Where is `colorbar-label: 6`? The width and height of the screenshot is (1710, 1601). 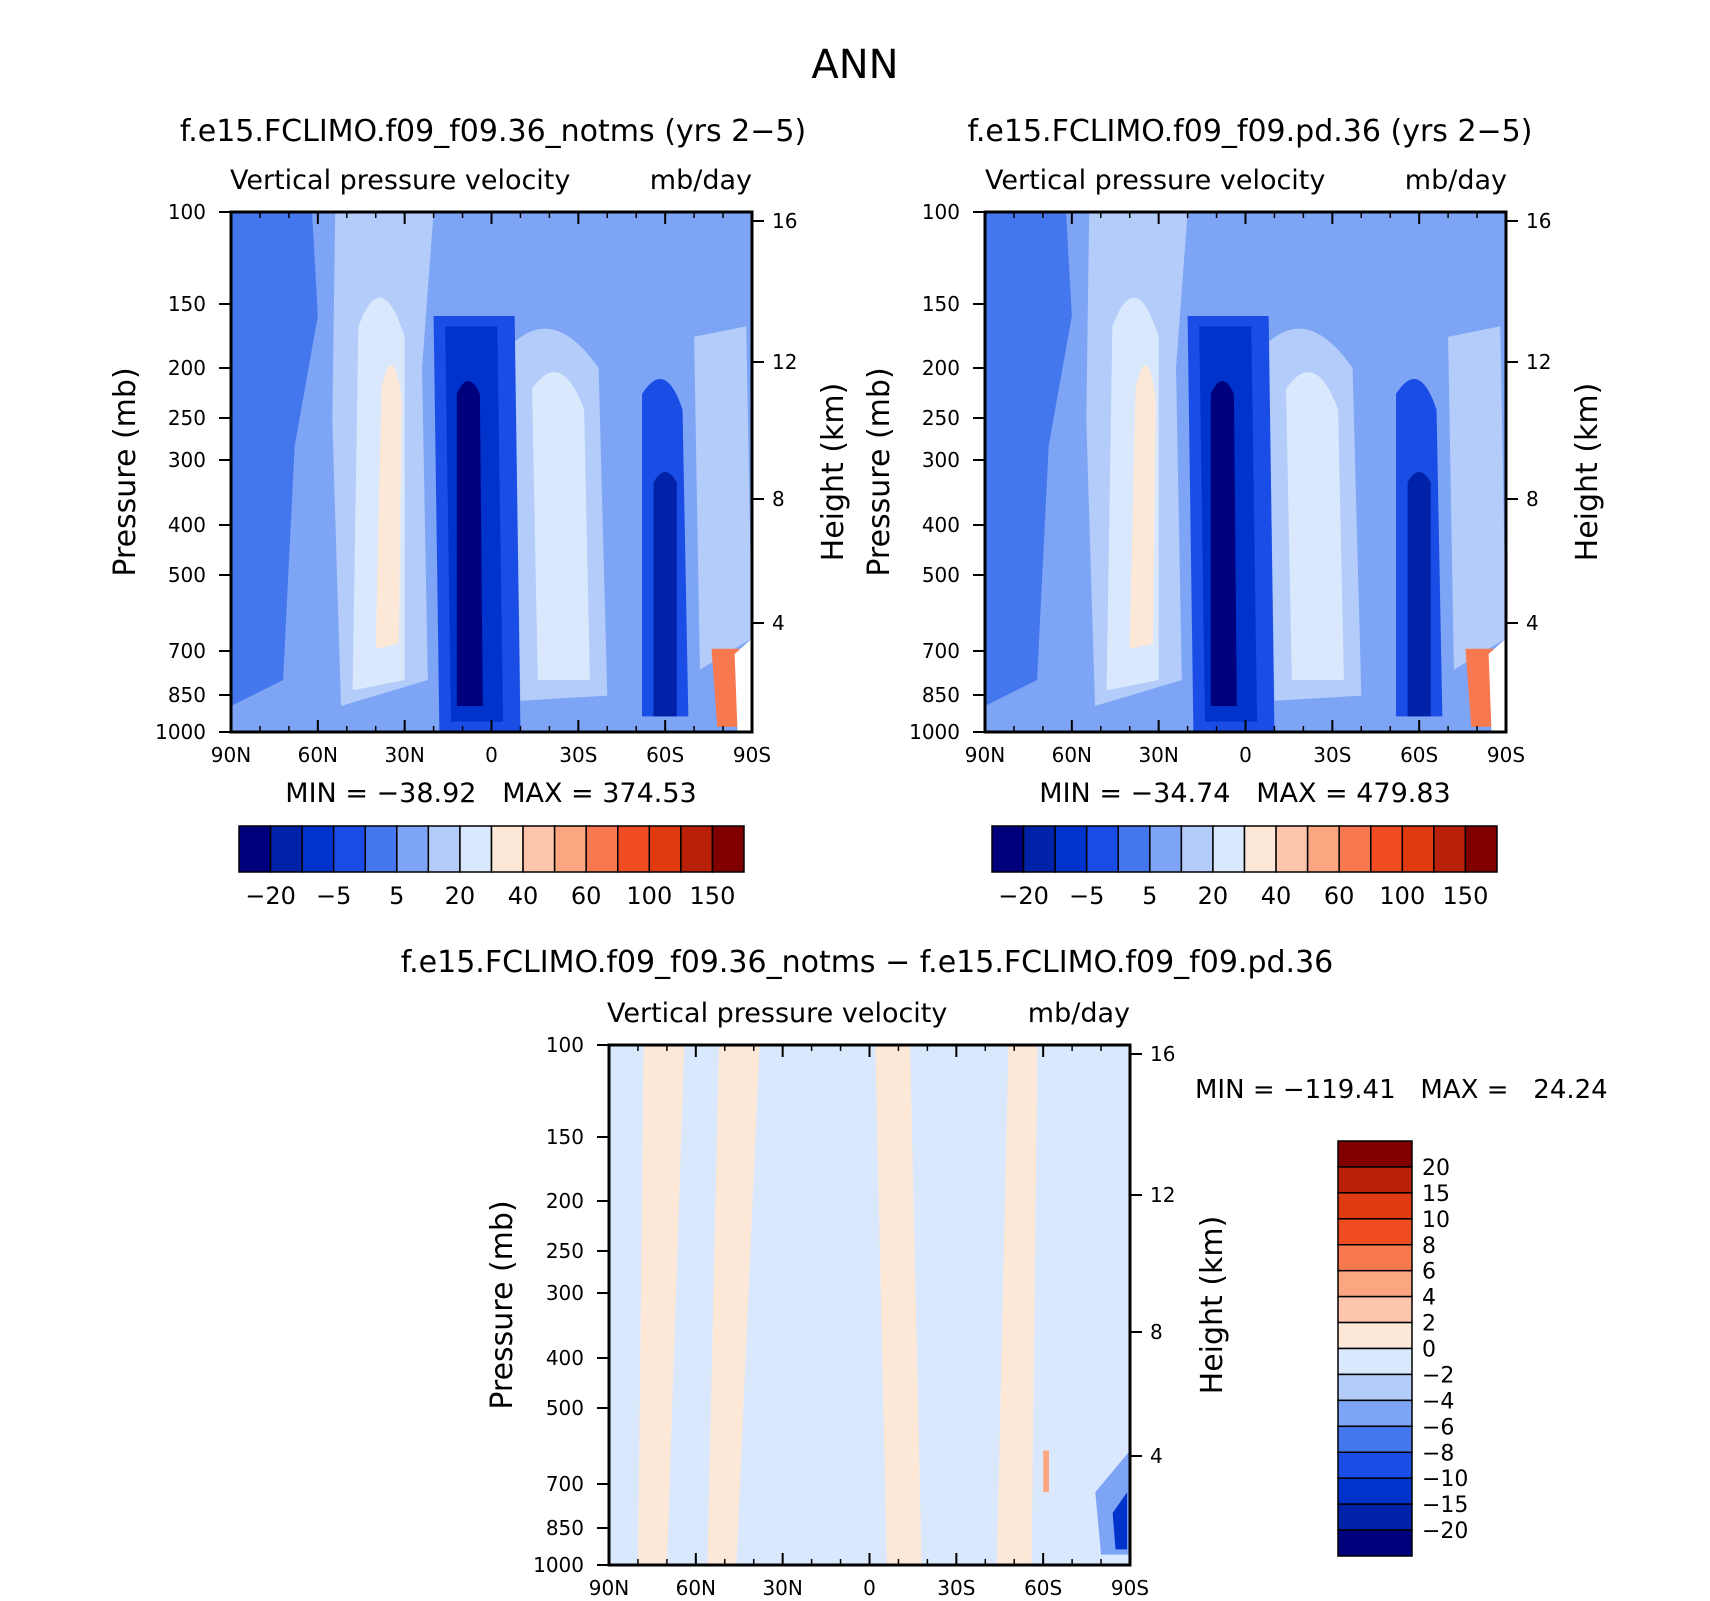 colorbar-label: 6 is located at coordinates (1429, 1272).